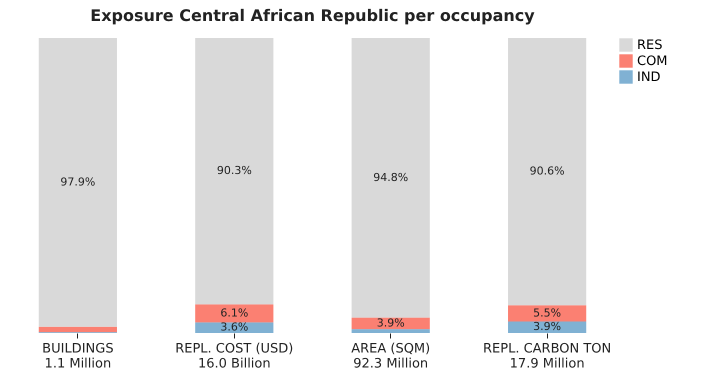 The width and height of the screenshot is (722, 392). What do you see at coordinates (390, 357) in the screenshot?
I see `x-tick-label: AREA (SQM) 92.3 Million` at bounding box center [390, 357].